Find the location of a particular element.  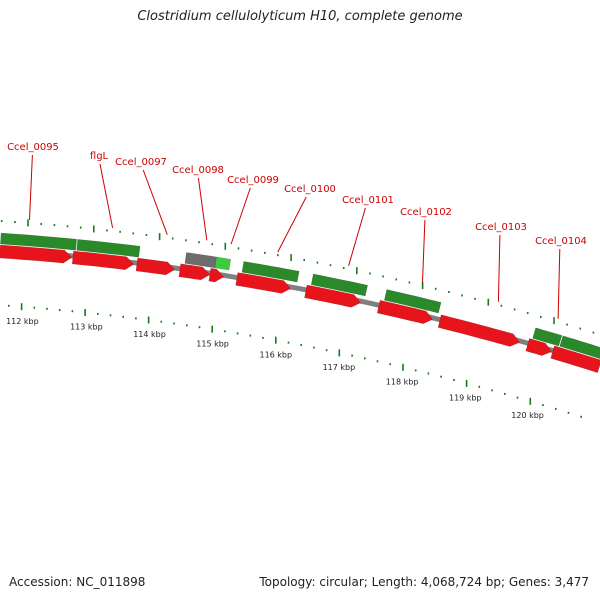

gene-label: Ccel_0104 is located at coordinates (561, 241).